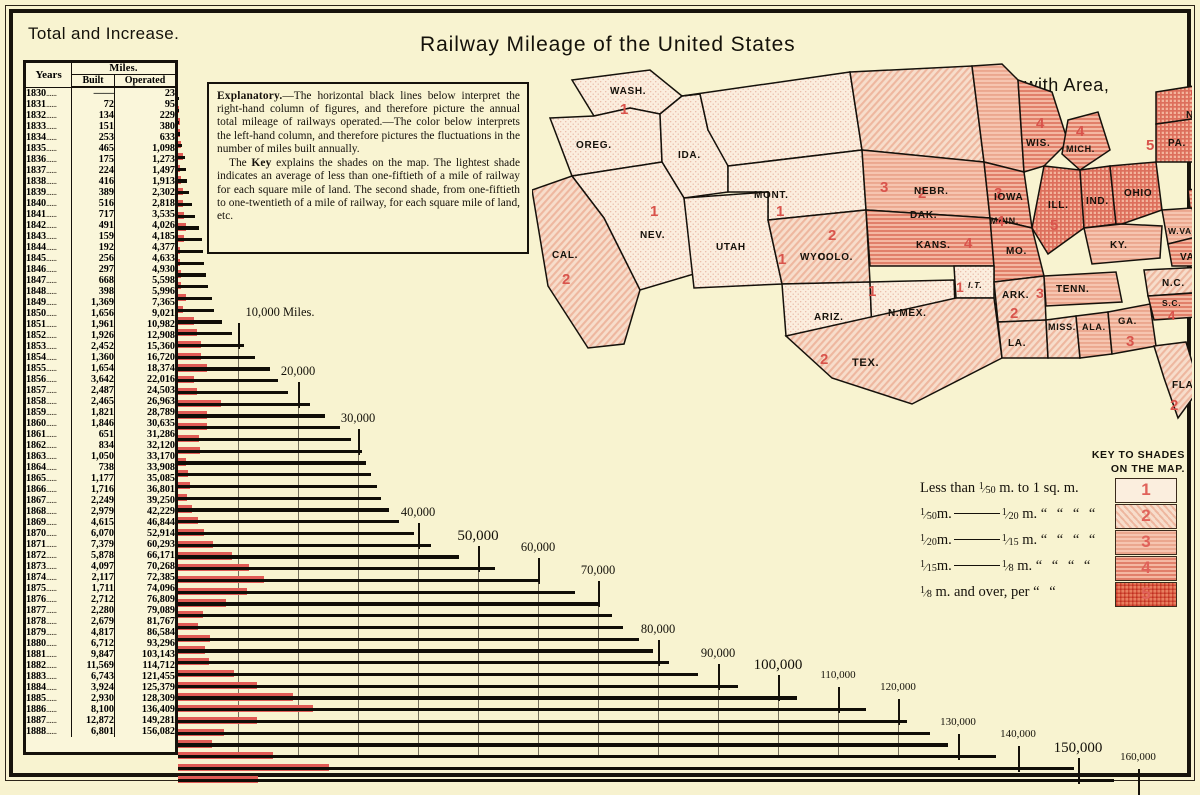 The height and width of the screenshot is (795, 1200). What do you see at coordinates (93, 698) in the screenshot?
I see `cell-built: 2,930` at bounding box center [93, 698].